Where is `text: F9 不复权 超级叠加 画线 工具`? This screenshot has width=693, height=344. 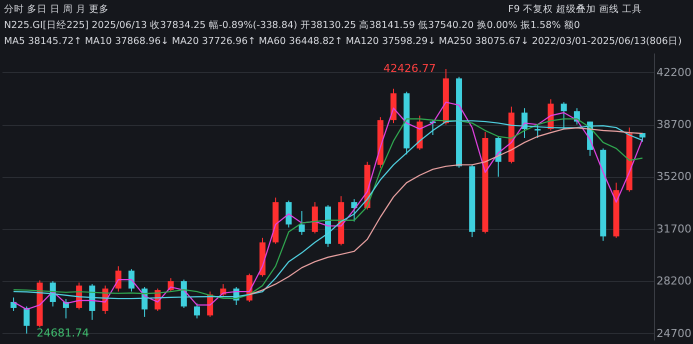
text: F9 不复权 超级叠加 画线 工具 is located at coordinates (575, 9).